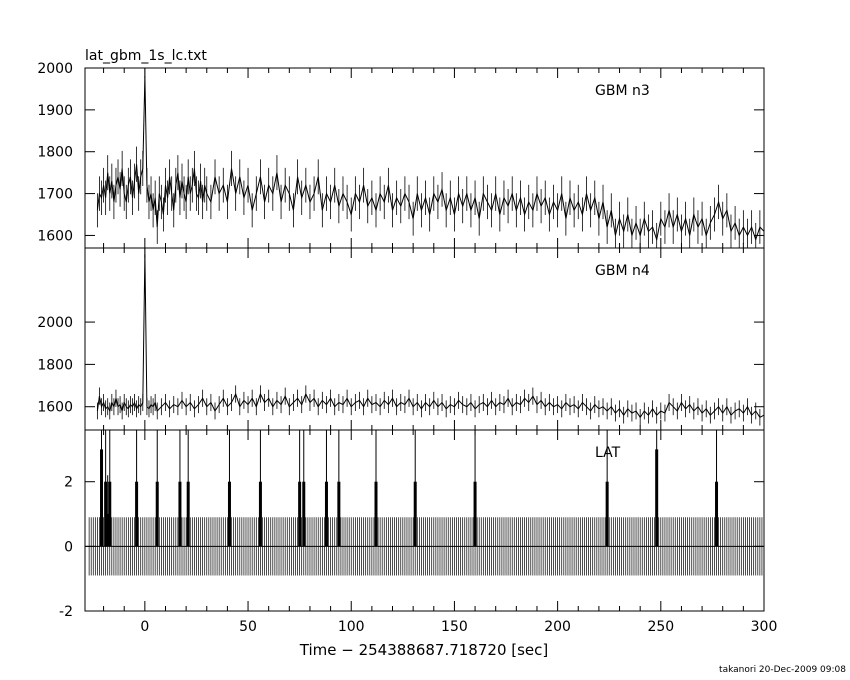 The height and width of the screenshot is (680, 850). Describe the element at coordinates (608, 453) in the screenshot. I see `series-label: LAT` at that location.